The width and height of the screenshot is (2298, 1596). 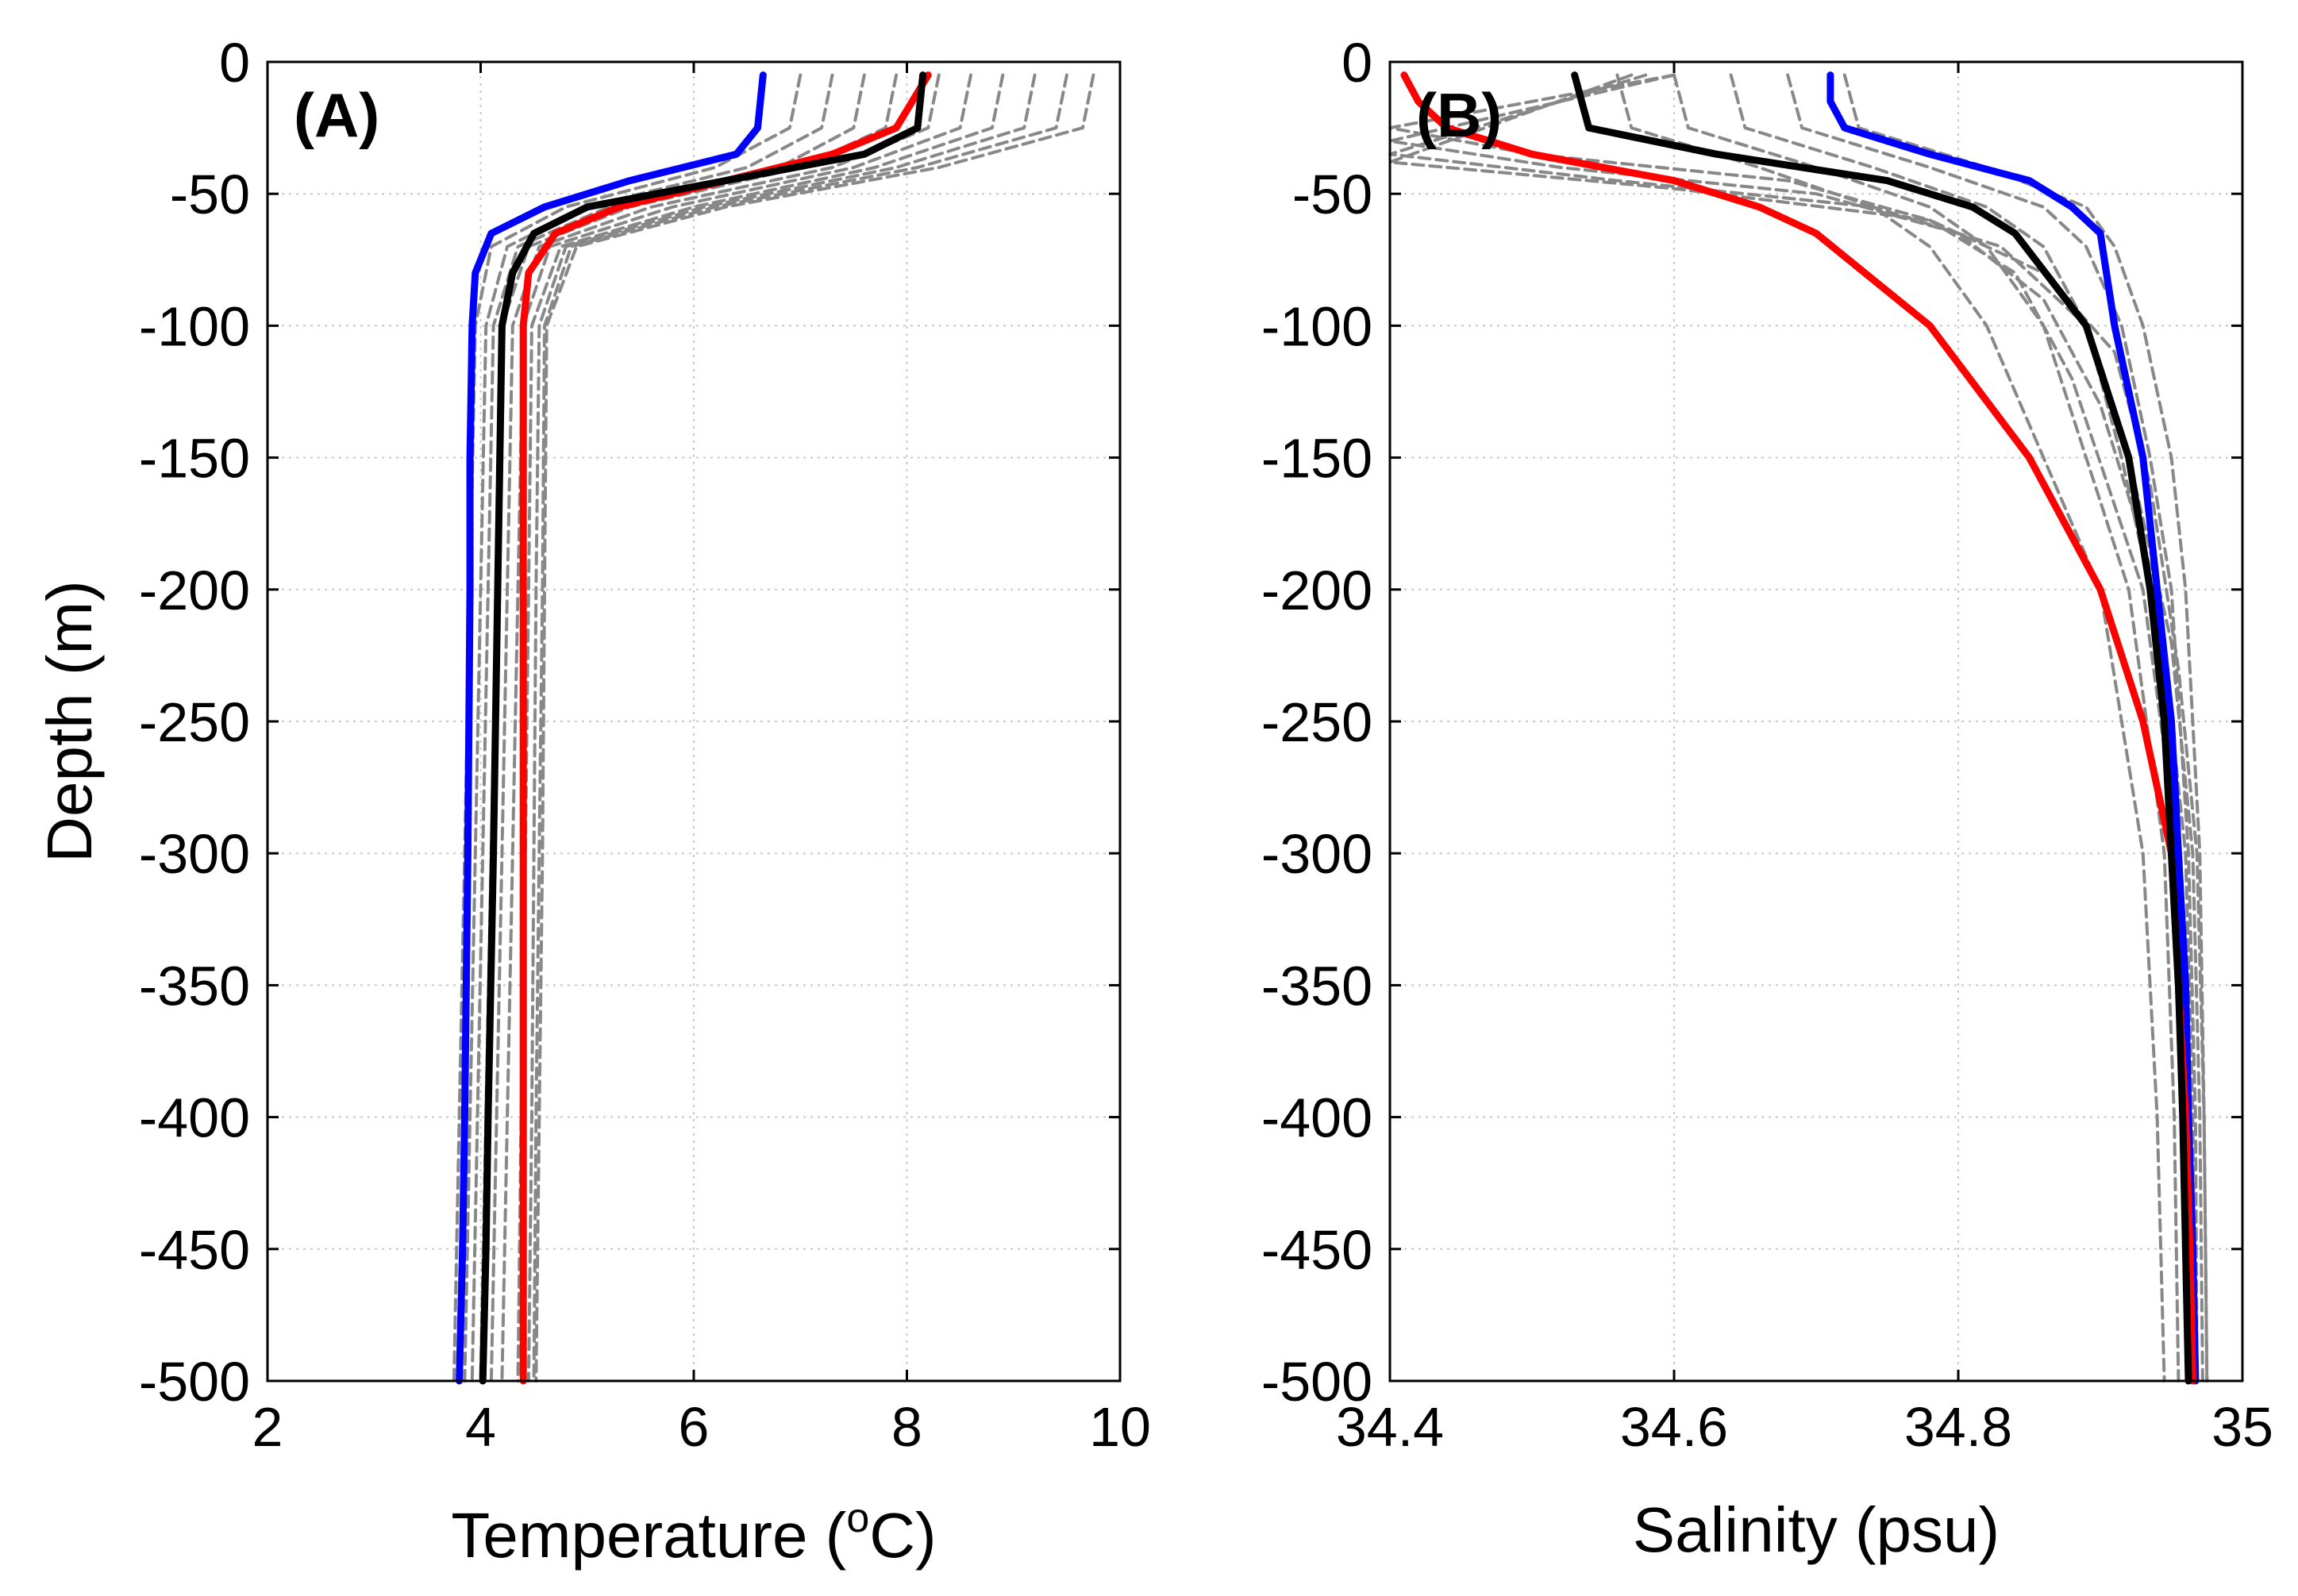 What do you see at coordinates (1316, 590) in the screenshot?
I see `salinity-ytick-label: -200` at bounding box center [1316, 590].